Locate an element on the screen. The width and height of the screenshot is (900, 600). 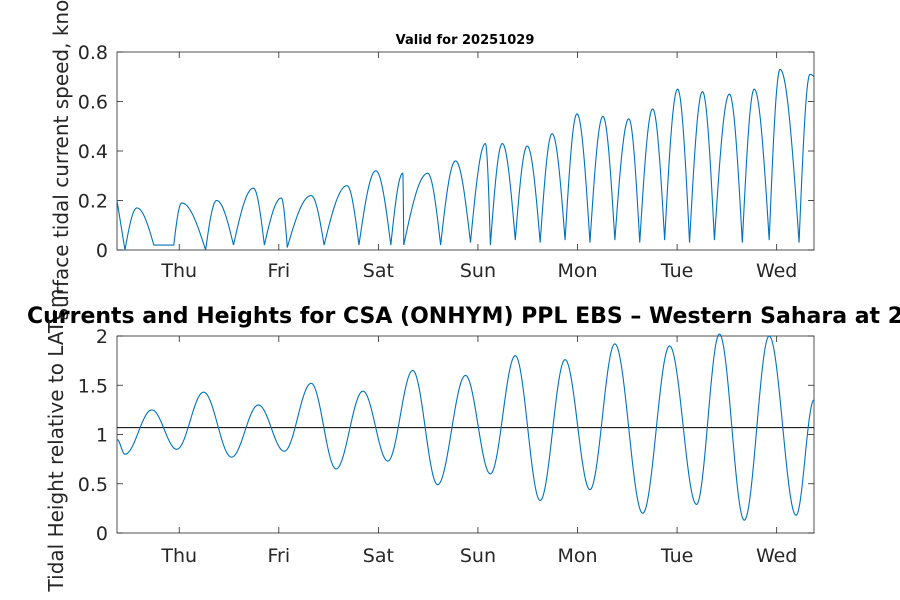
y-tick-label: 0.5 is located at coordinates (93, 485).